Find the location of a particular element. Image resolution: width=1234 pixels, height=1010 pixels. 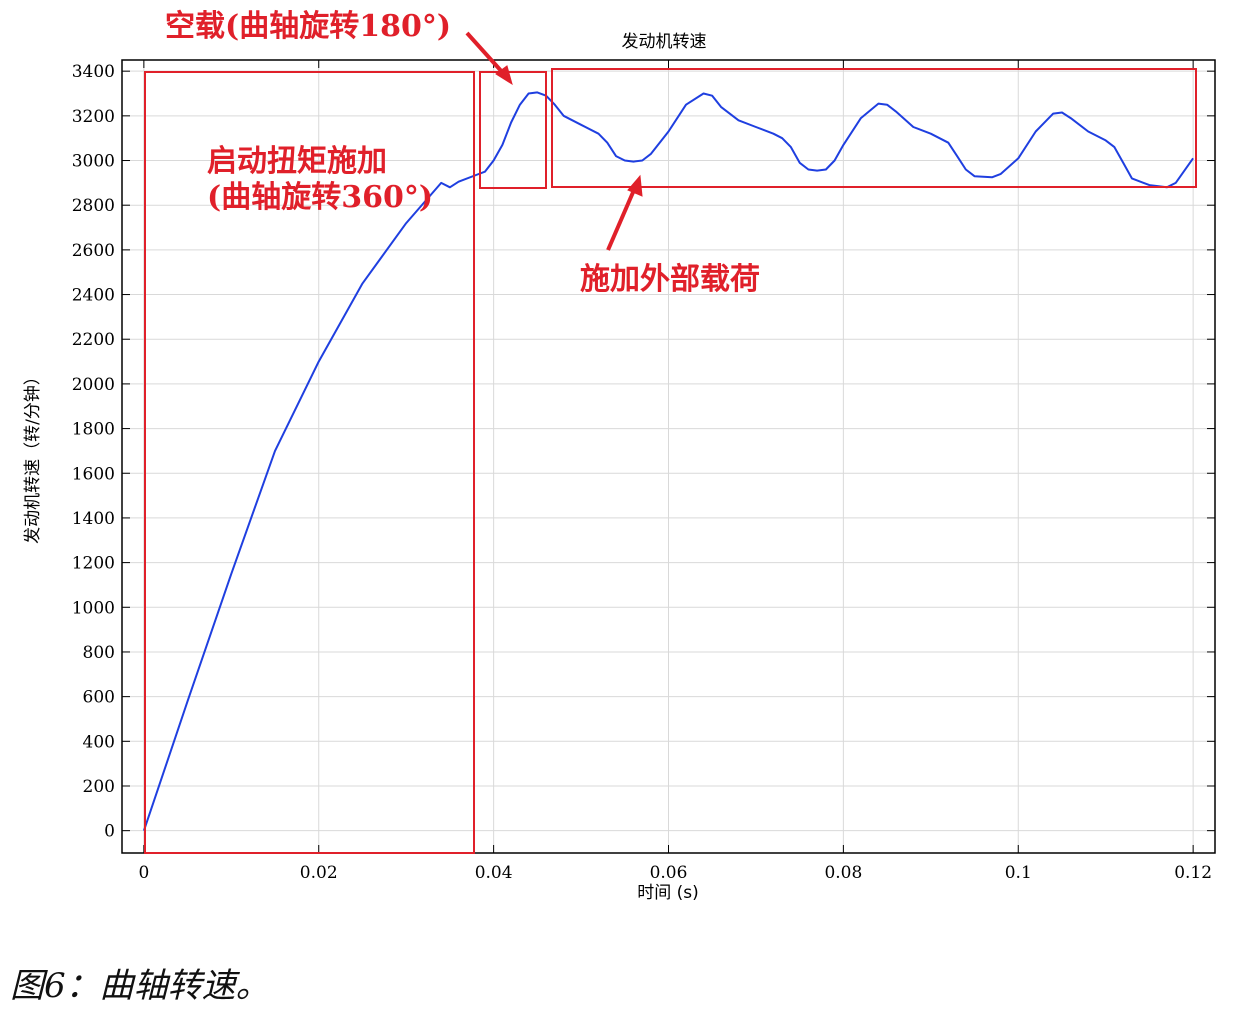

y-tick-label: 200 is located at coordinates (99, 787).